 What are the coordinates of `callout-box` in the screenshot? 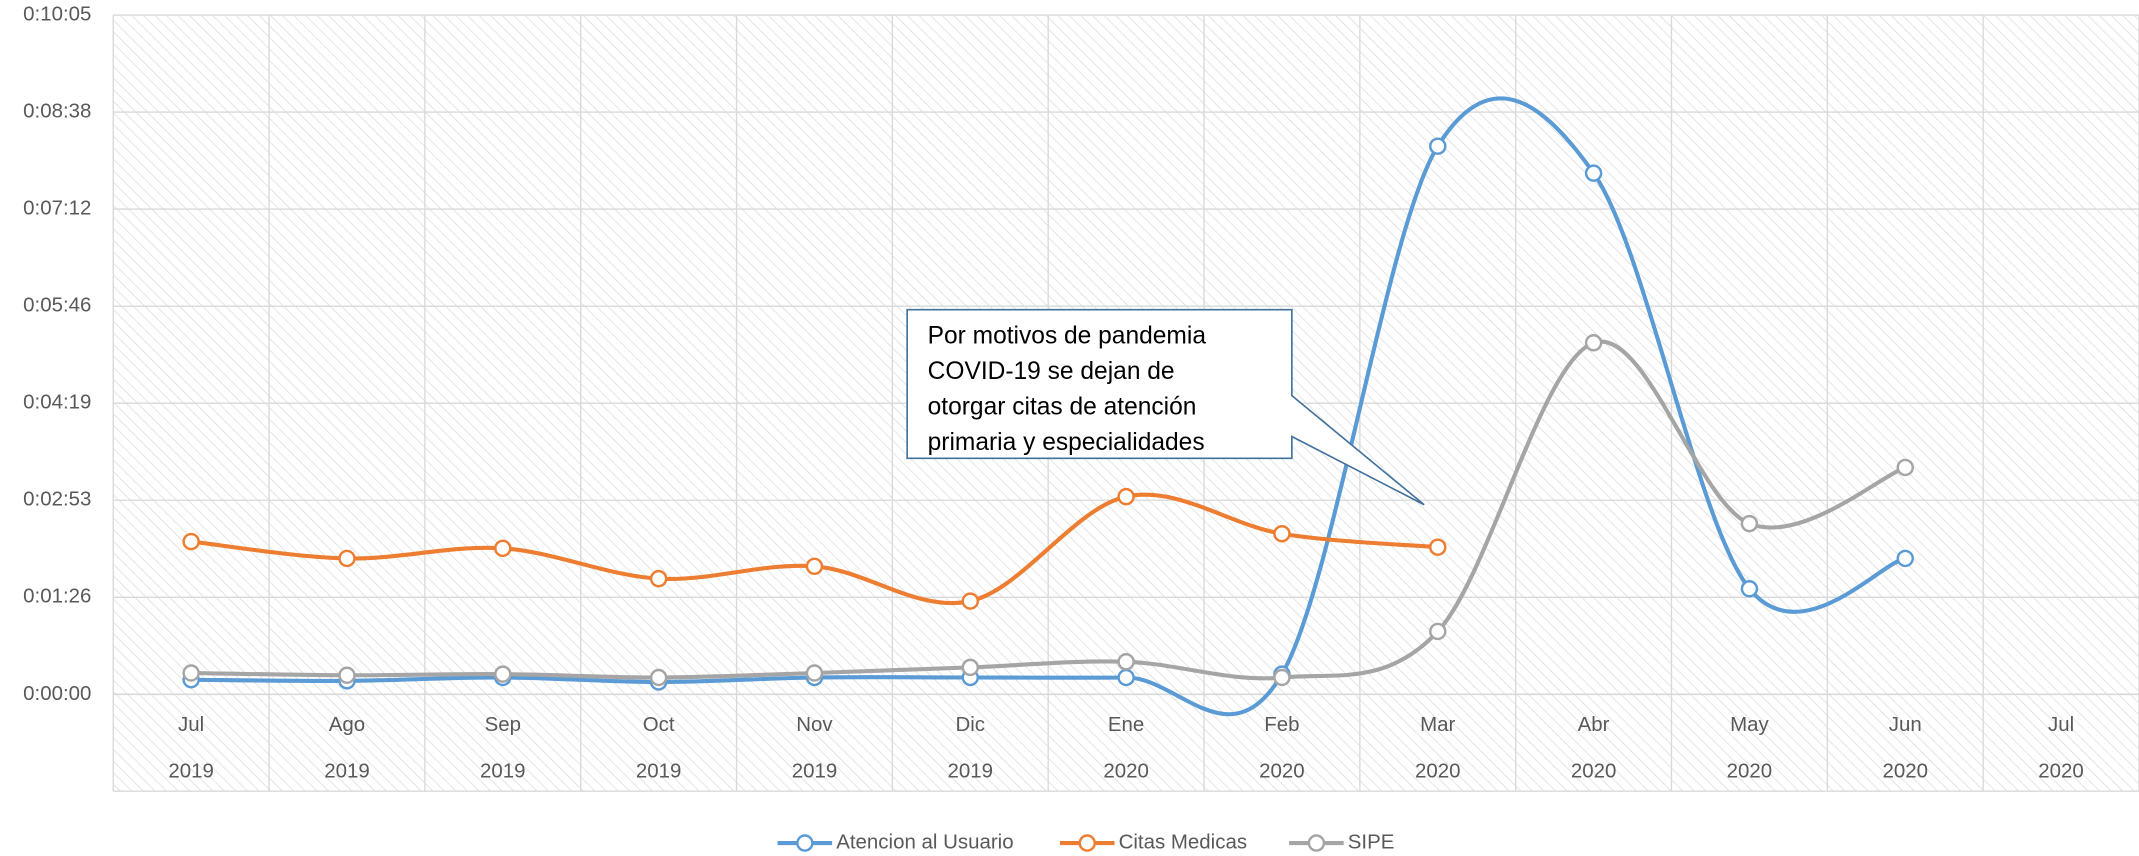 It's located at (1165, 407).